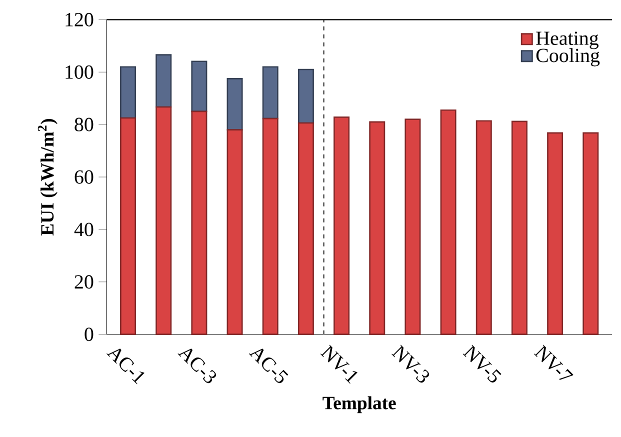 The height and width of the screenshot is (437, 621). Describe the element at coordinates (567, 41) in the screenshot. I see `legend-label: Heating` at that location.